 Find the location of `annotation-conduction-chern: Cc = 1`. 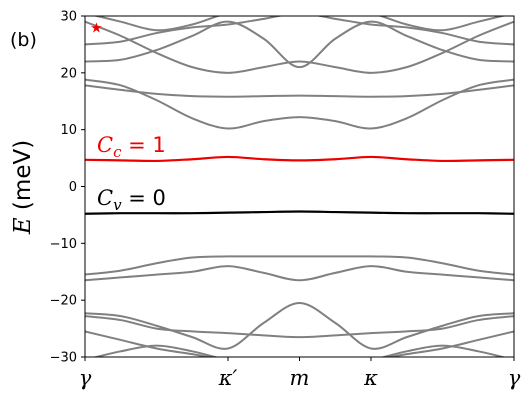

annotation-conduction-chern: Cc = 1 is located at coordinates (131, 147).